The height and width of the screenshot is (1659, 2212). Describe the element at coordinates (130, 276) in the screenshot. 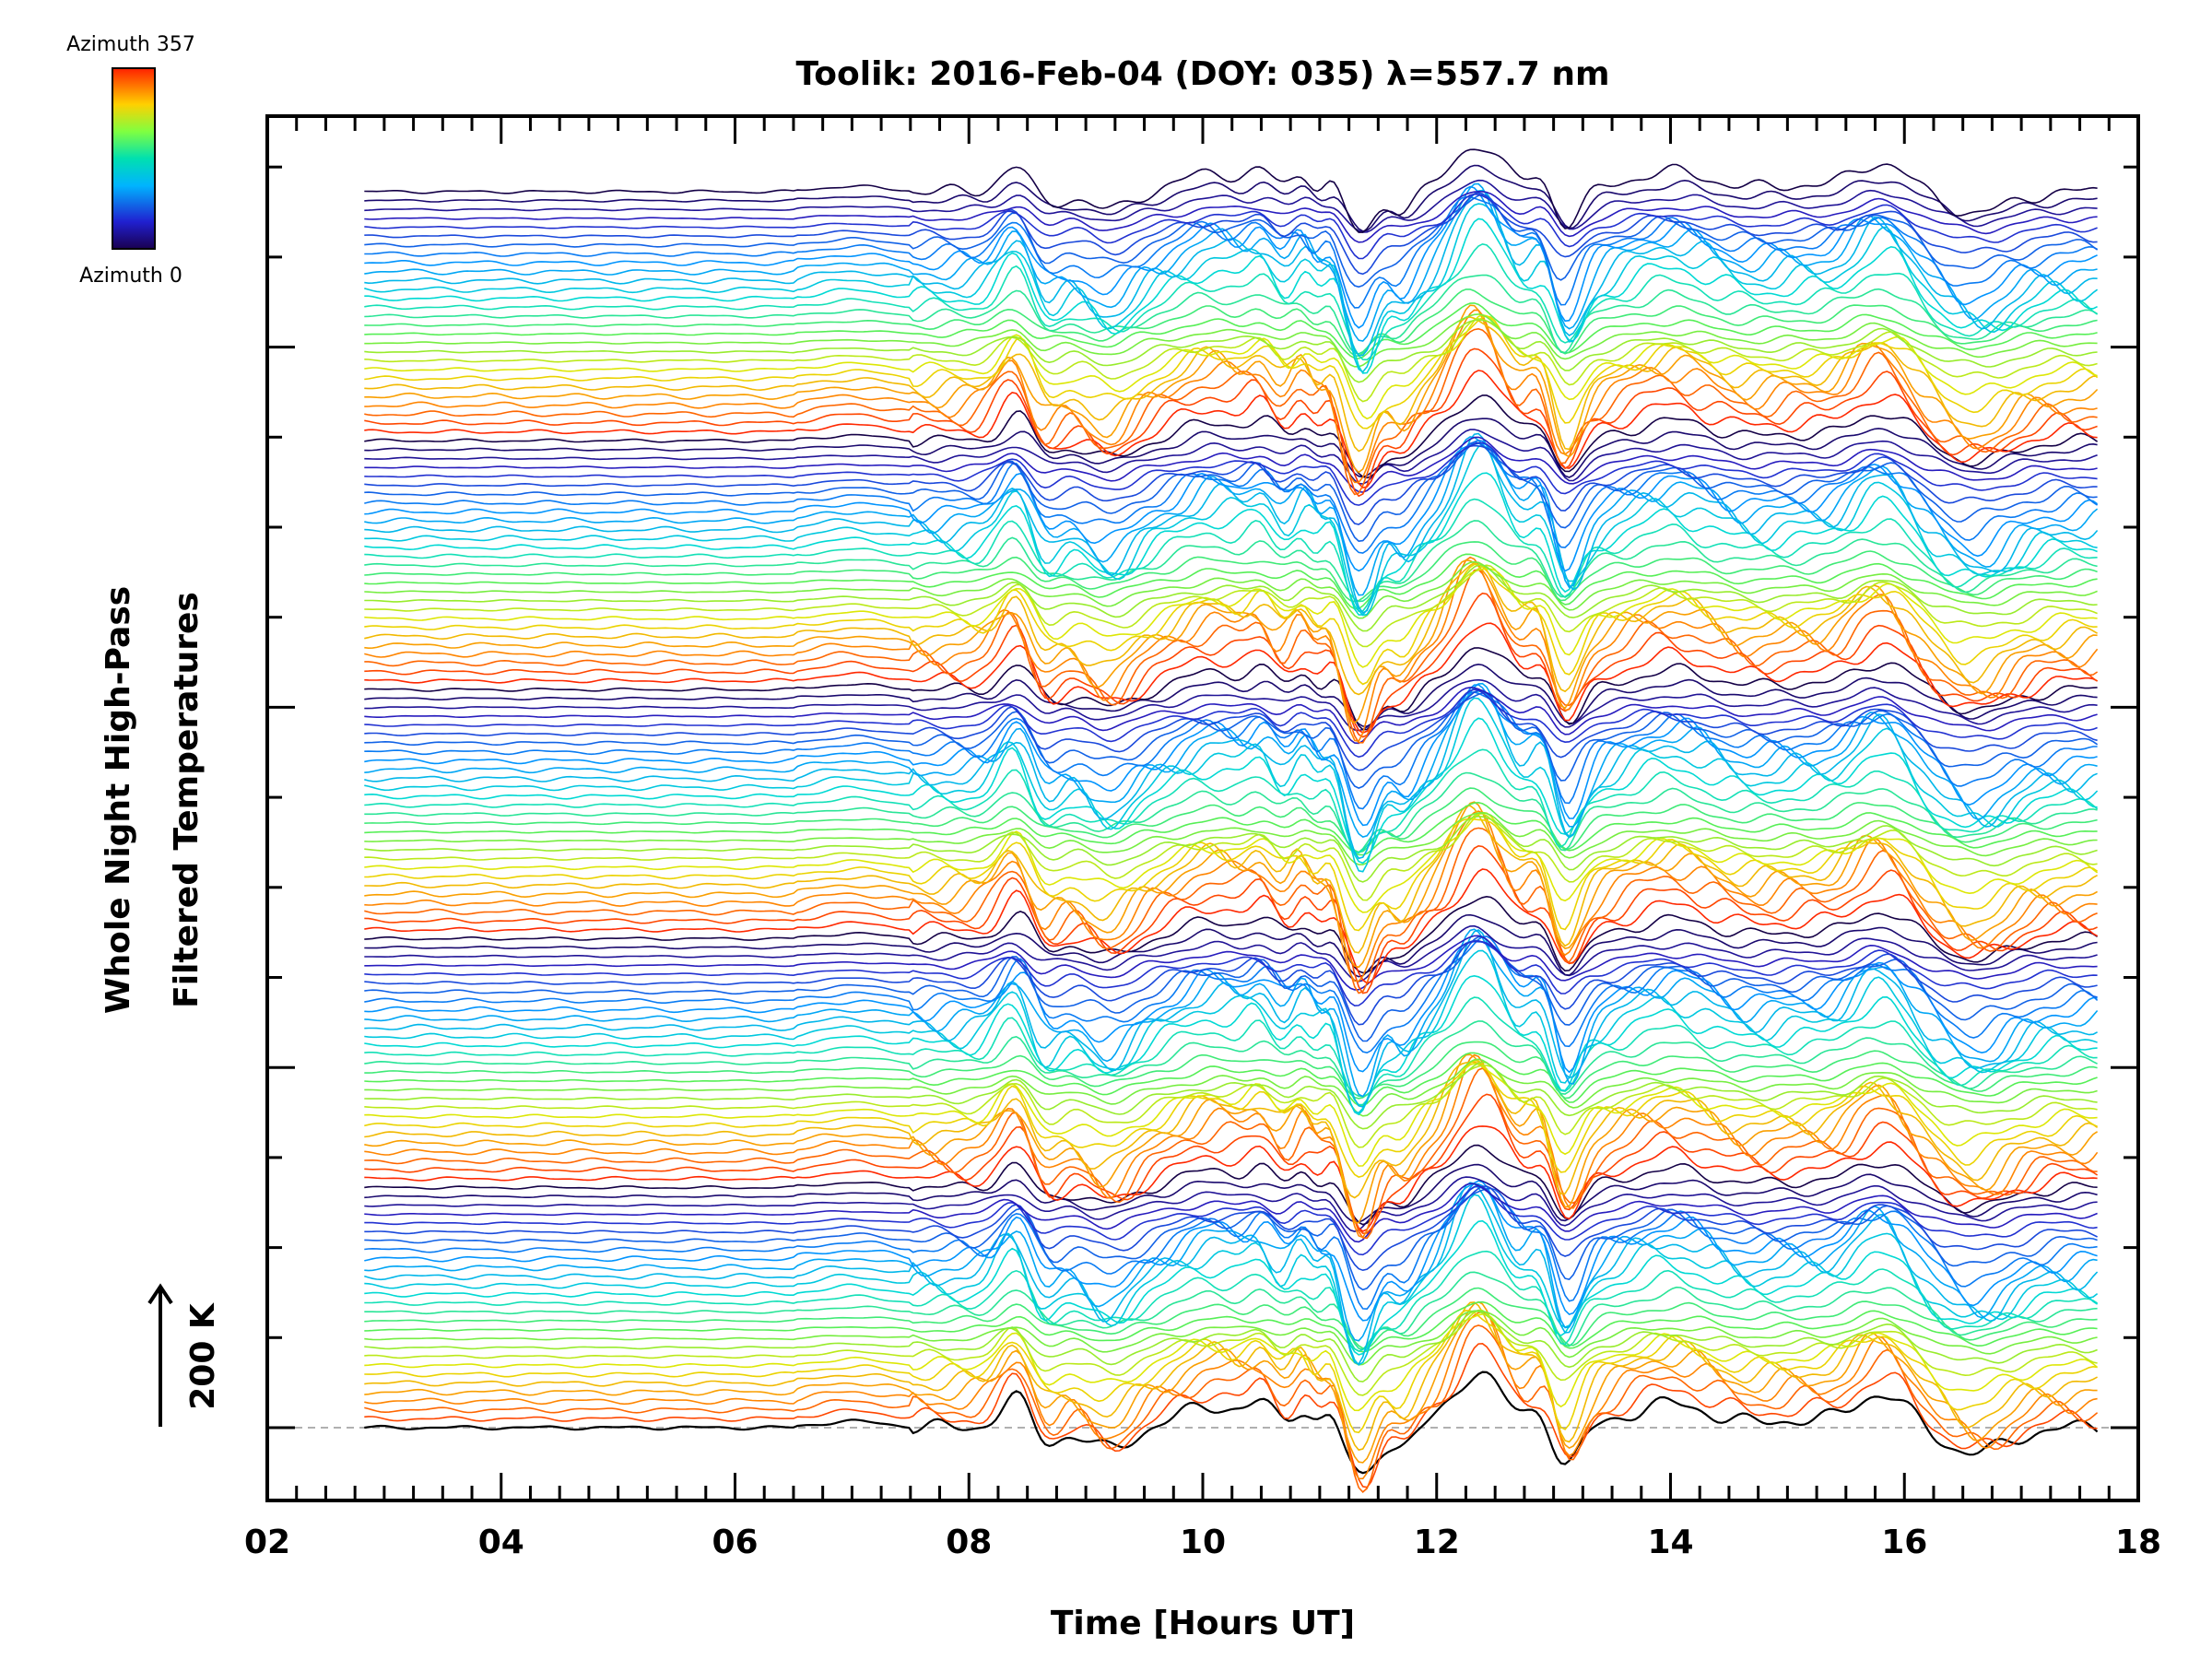

I see `colorbar-bottom-label: Azimuth 0` at that location.